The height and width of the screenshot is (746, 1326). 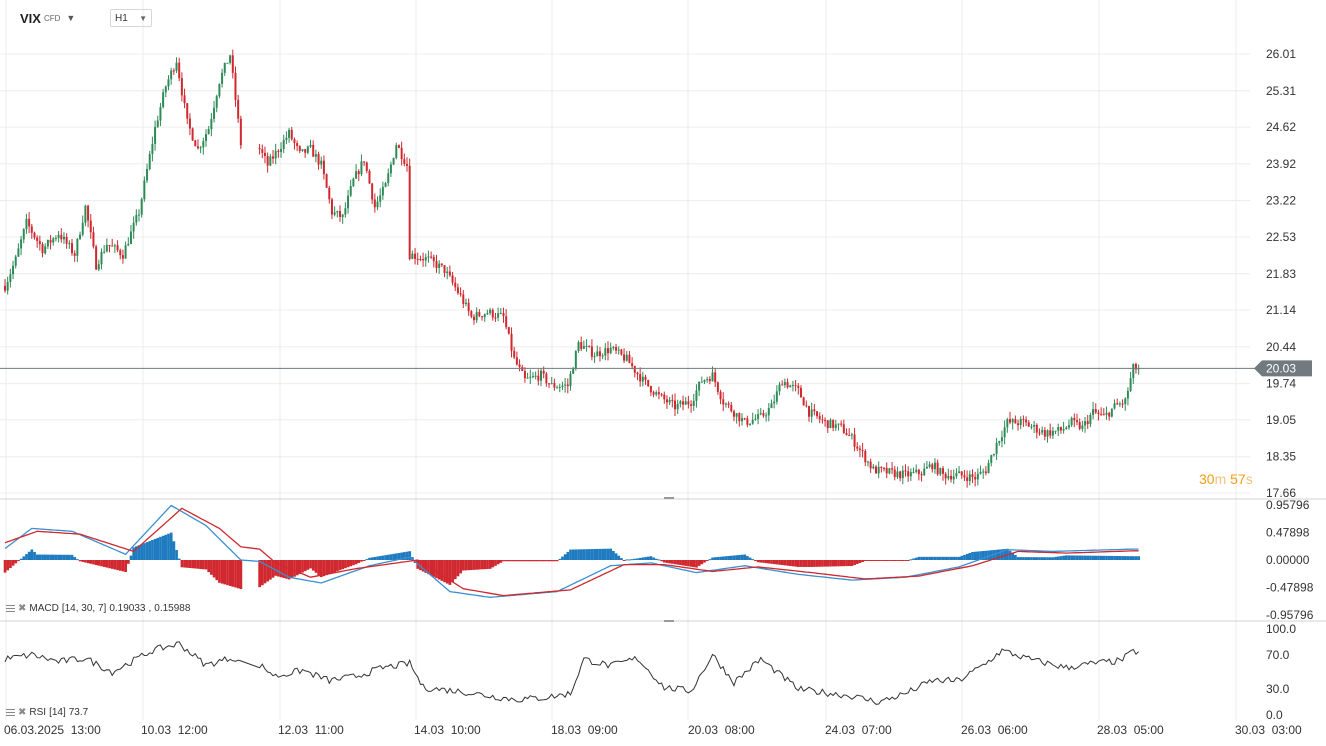 I want to click on price-tick-label: 25.31, so click(x=1281, y=91).